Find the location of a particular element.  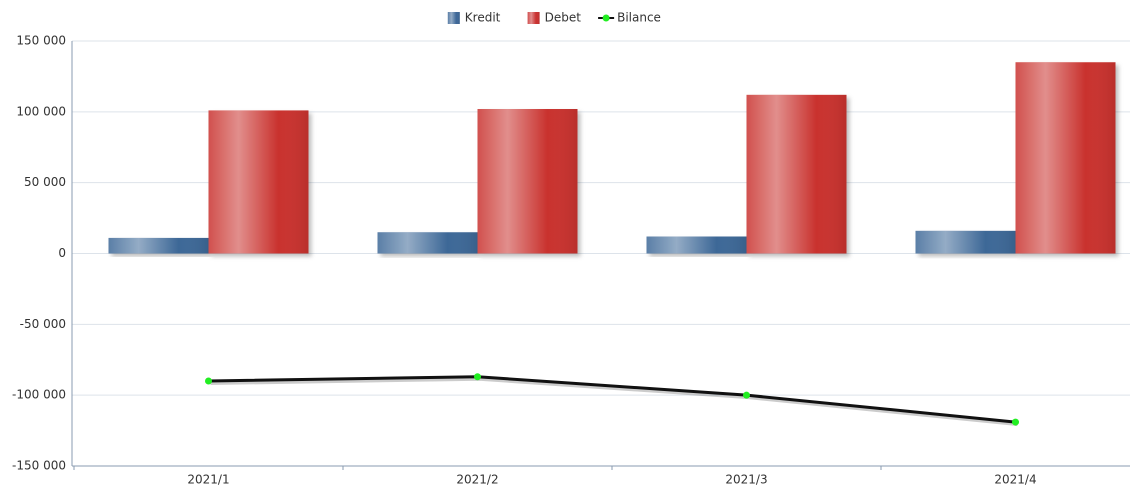

y-tick-label: -50 000 is located at coordinates (43, 324).